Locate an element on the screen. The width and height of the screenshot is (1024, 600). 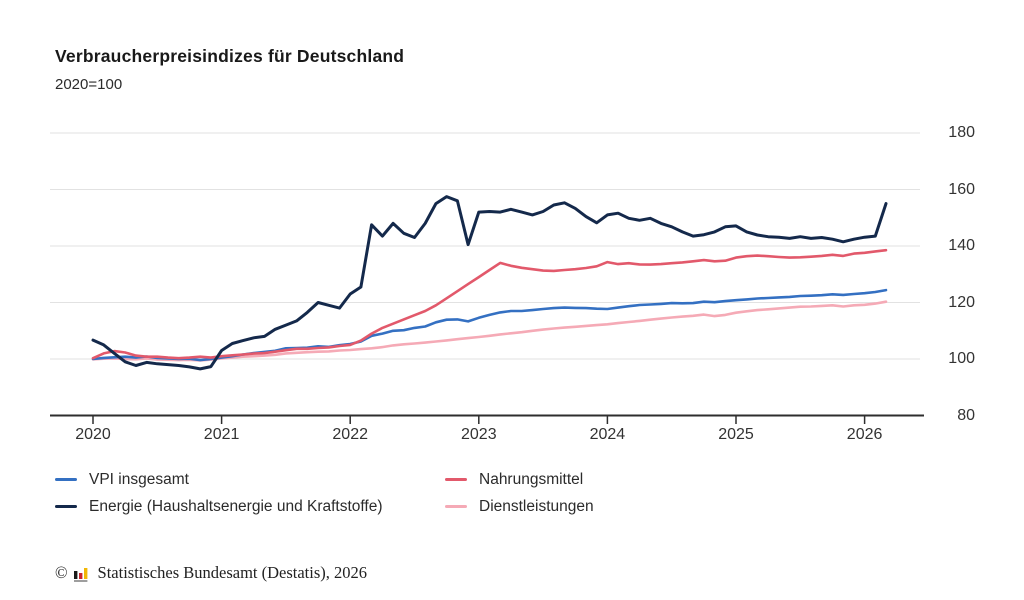
y-tick-label-180: 180 is located at coordinates (961, 132).